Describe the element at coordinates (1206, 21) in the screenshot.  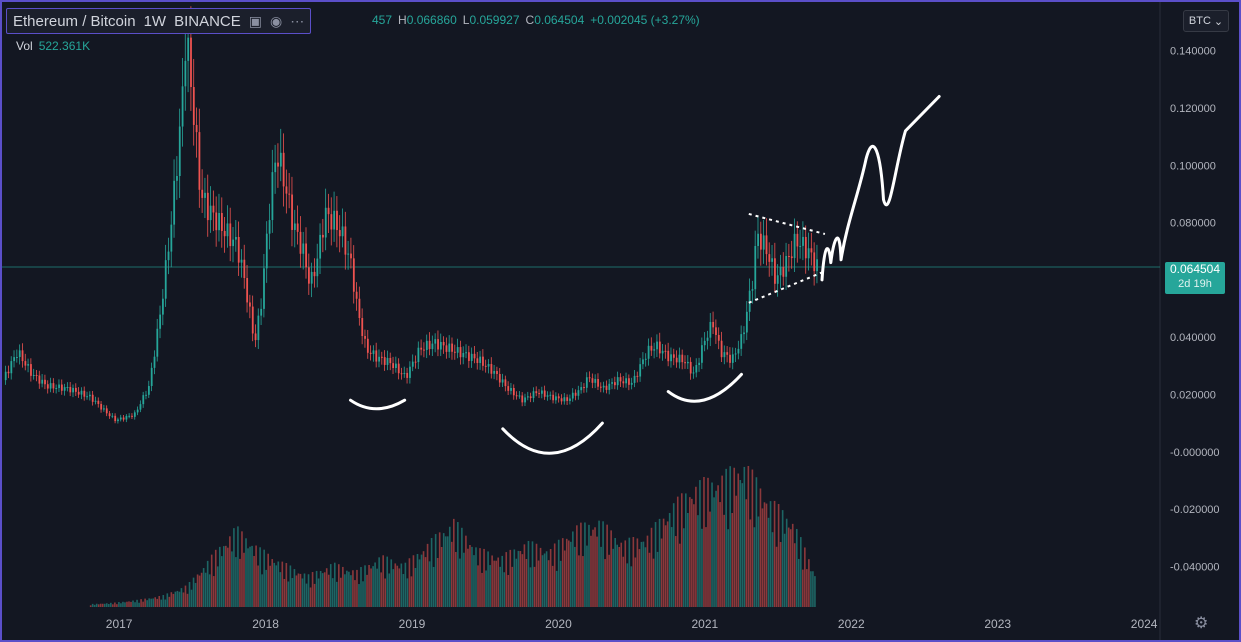
I see `currency-button: BTC ⌄` at that location.